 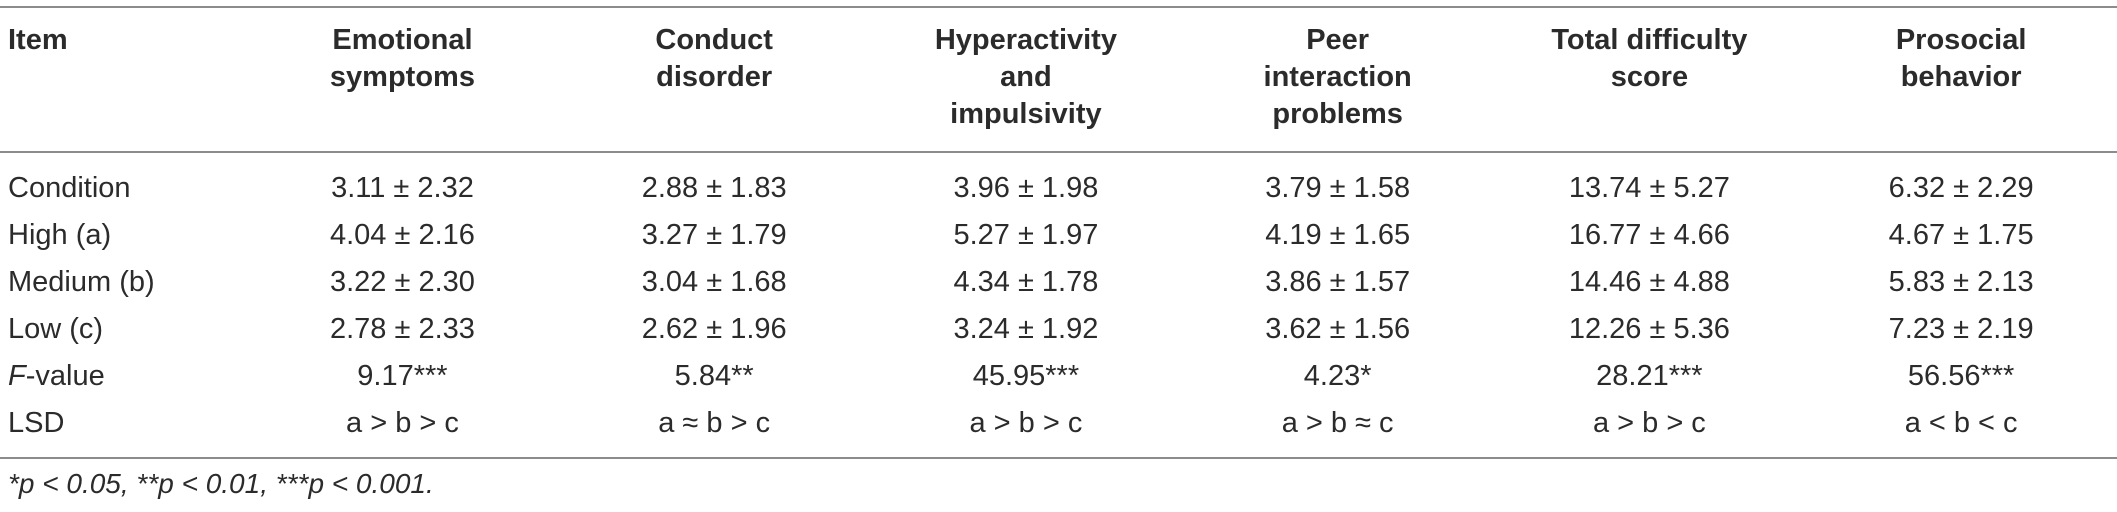 I want to click on row-label: LSD, so click(x=36, y=423).